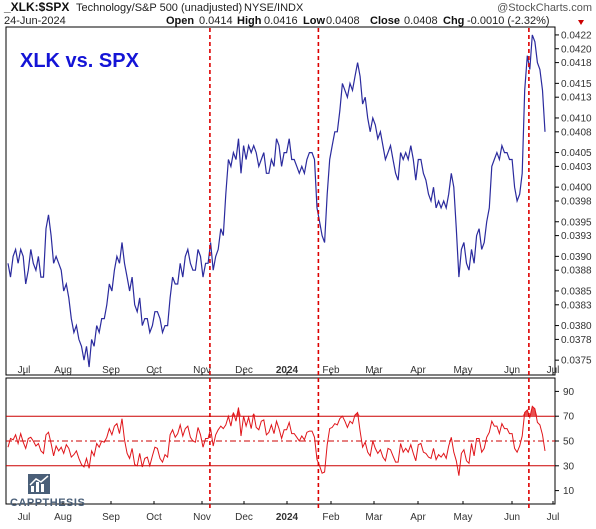 Image resolution: width=596 pixels, height=529 pixels. What do you see at coordinates (576, 361) in the screenshot?
I see `price-y-tick-label: 0.0375` at bounding box center [576, 361].